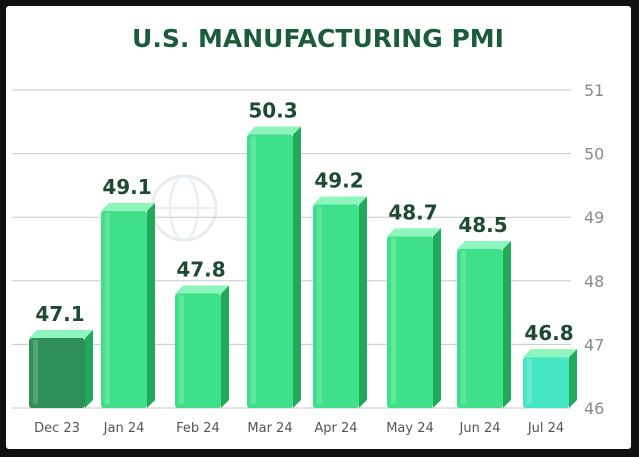 The width and height of the screenshot is (639, 457). I want to click on y-tick-label: 46, so click(594, 408).